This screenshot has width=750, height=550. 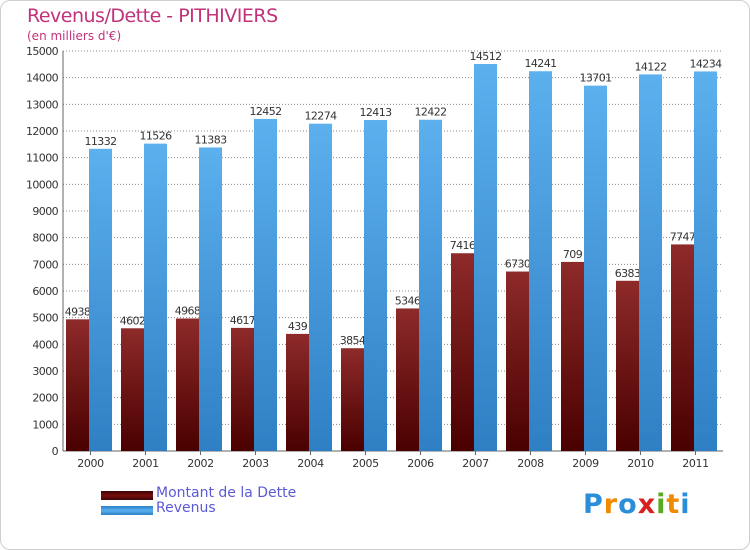 I want to click on data-label-dette: 7747, so click(x=683, y=236).